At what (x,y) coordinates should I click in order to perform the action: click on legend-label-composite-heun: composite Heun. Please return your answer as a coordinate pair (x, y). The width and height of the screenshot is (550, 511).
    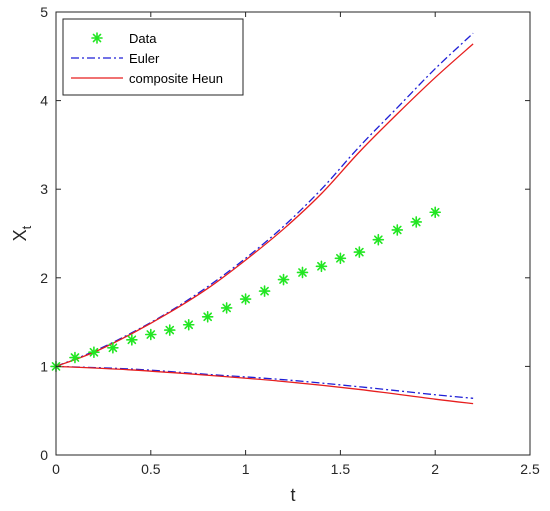
    Looking at the image, I should click on (176, 78).